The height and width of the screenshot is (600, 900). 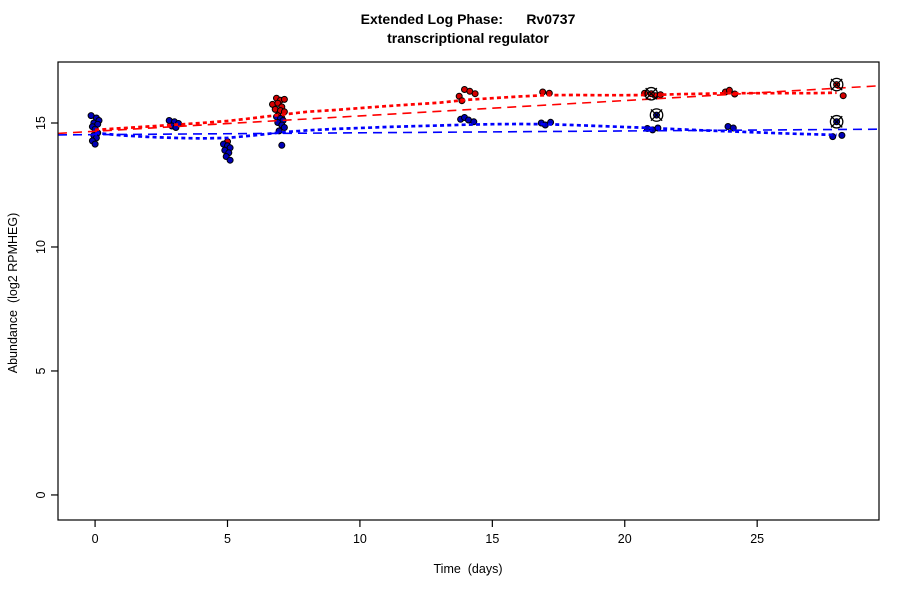 I want to click on blue-linear-fit-line, so click(x=468, y=132).